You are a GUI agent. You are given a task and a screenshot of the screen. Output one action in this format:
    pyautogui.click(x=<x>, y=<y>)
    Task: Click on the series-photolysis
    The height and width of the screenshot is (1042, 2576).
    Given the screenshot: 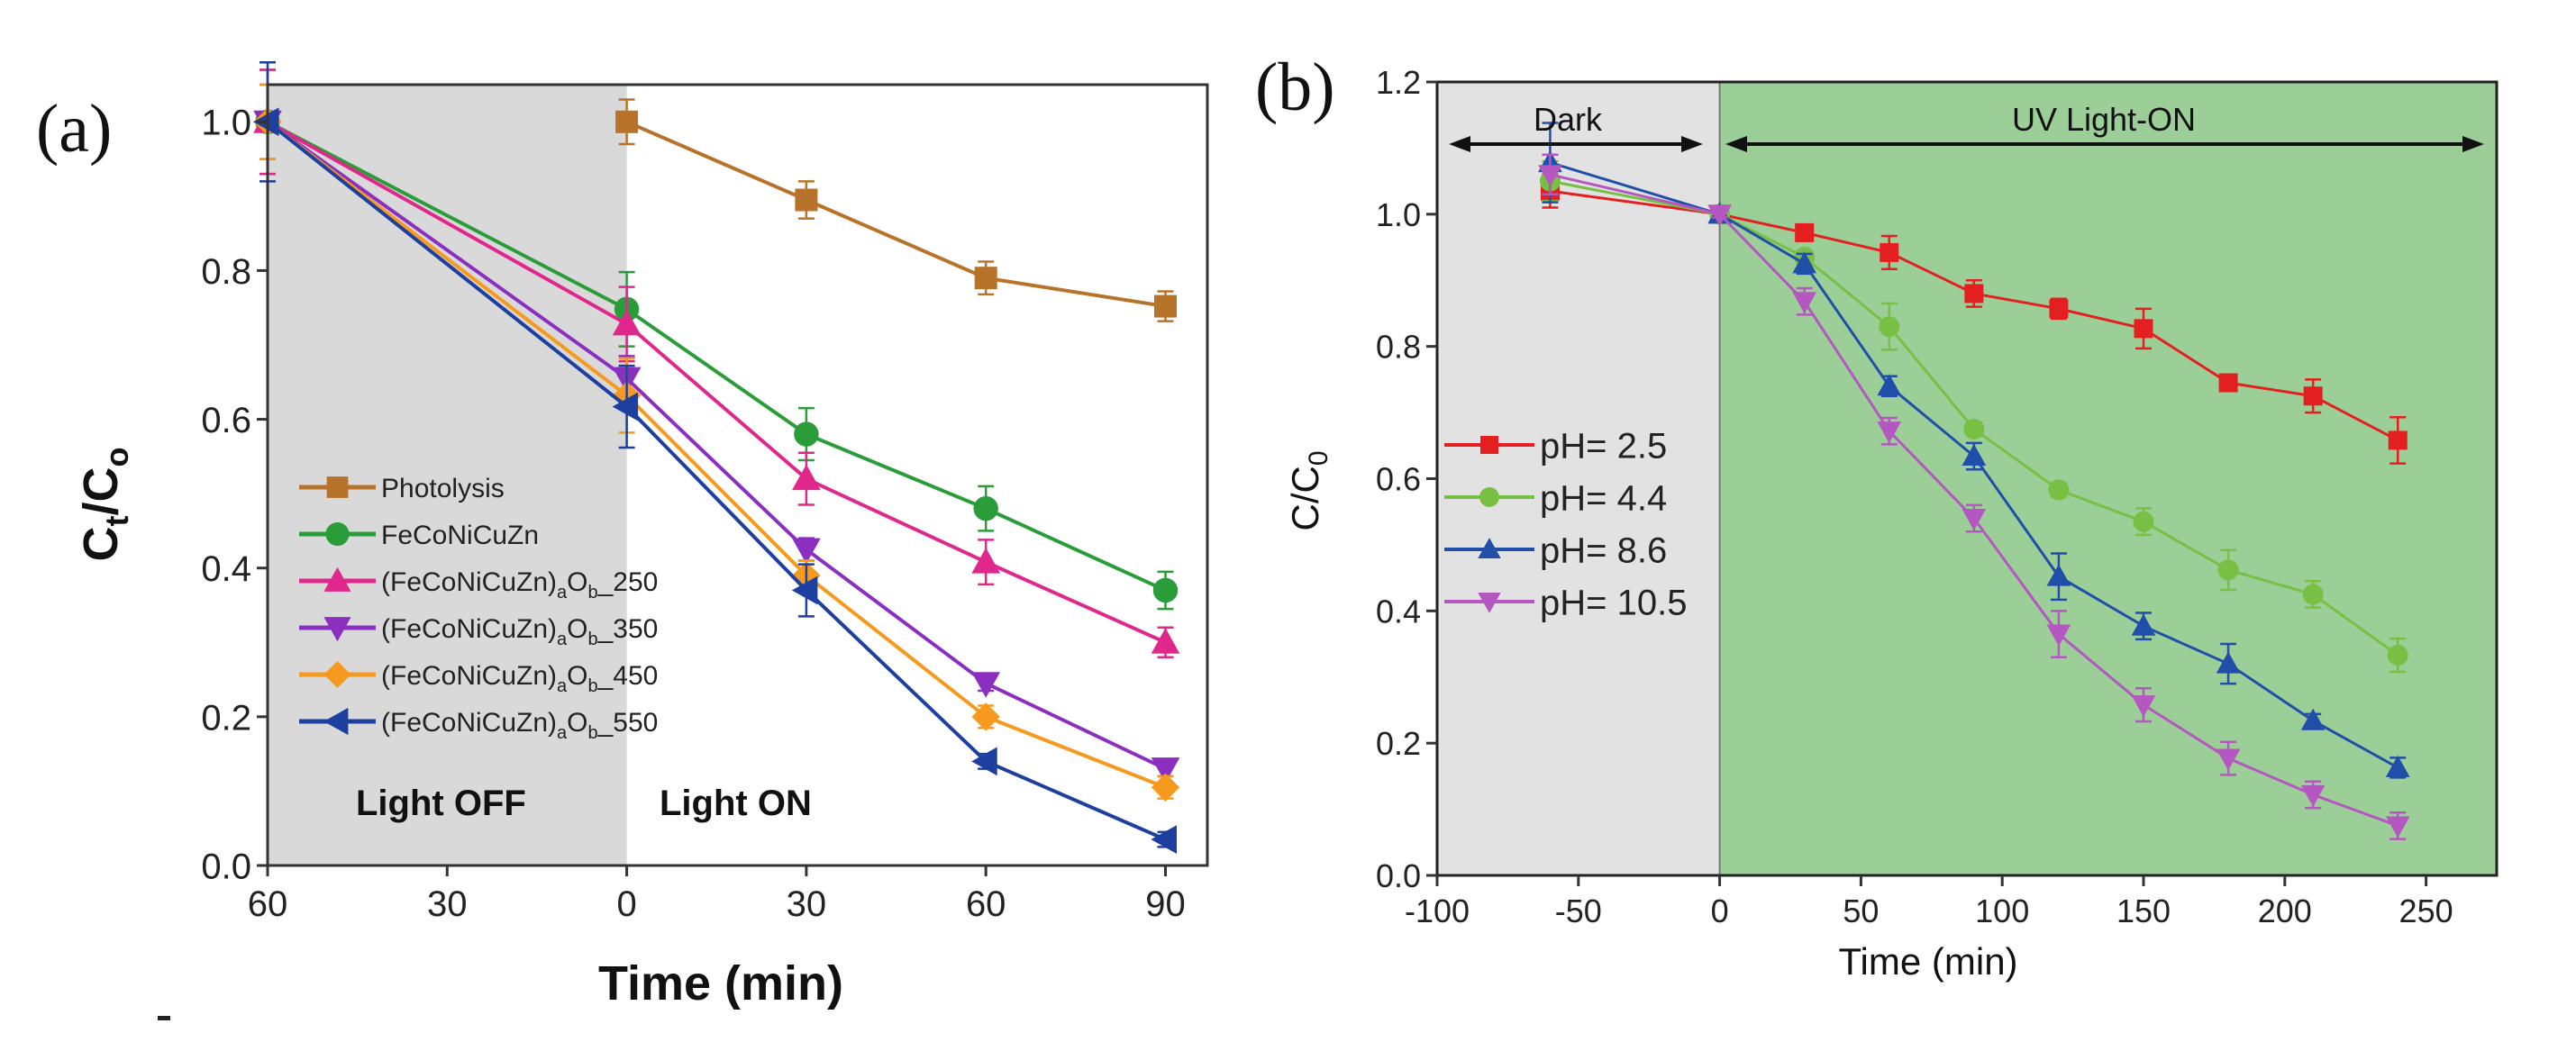 What is the action you would take?
    pyautogui.click(x=896, y=210)
    